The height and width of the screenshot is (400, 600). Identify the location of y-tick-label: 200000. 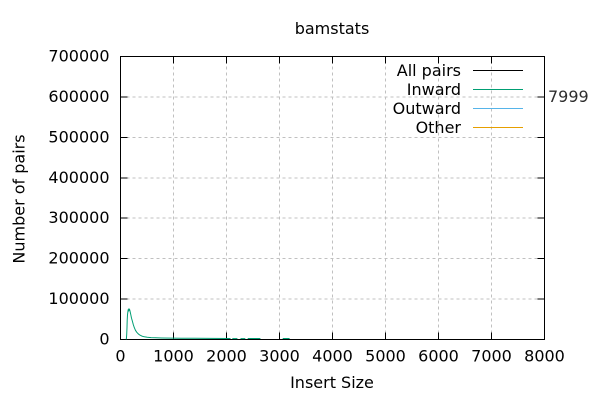
(78, 258).